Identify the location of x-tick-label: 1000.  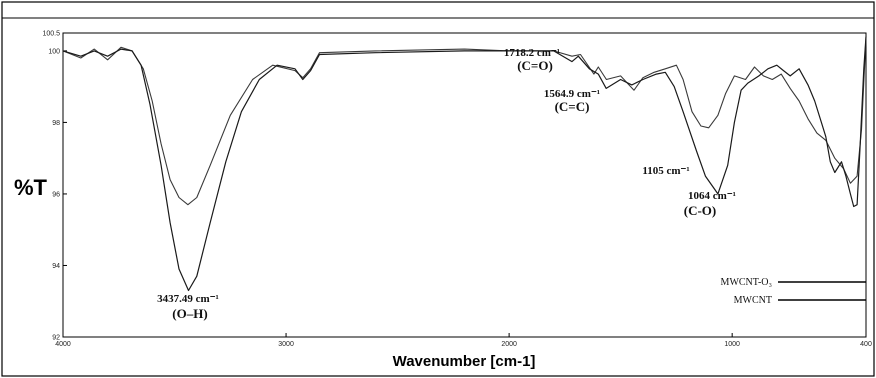
(732, 344).